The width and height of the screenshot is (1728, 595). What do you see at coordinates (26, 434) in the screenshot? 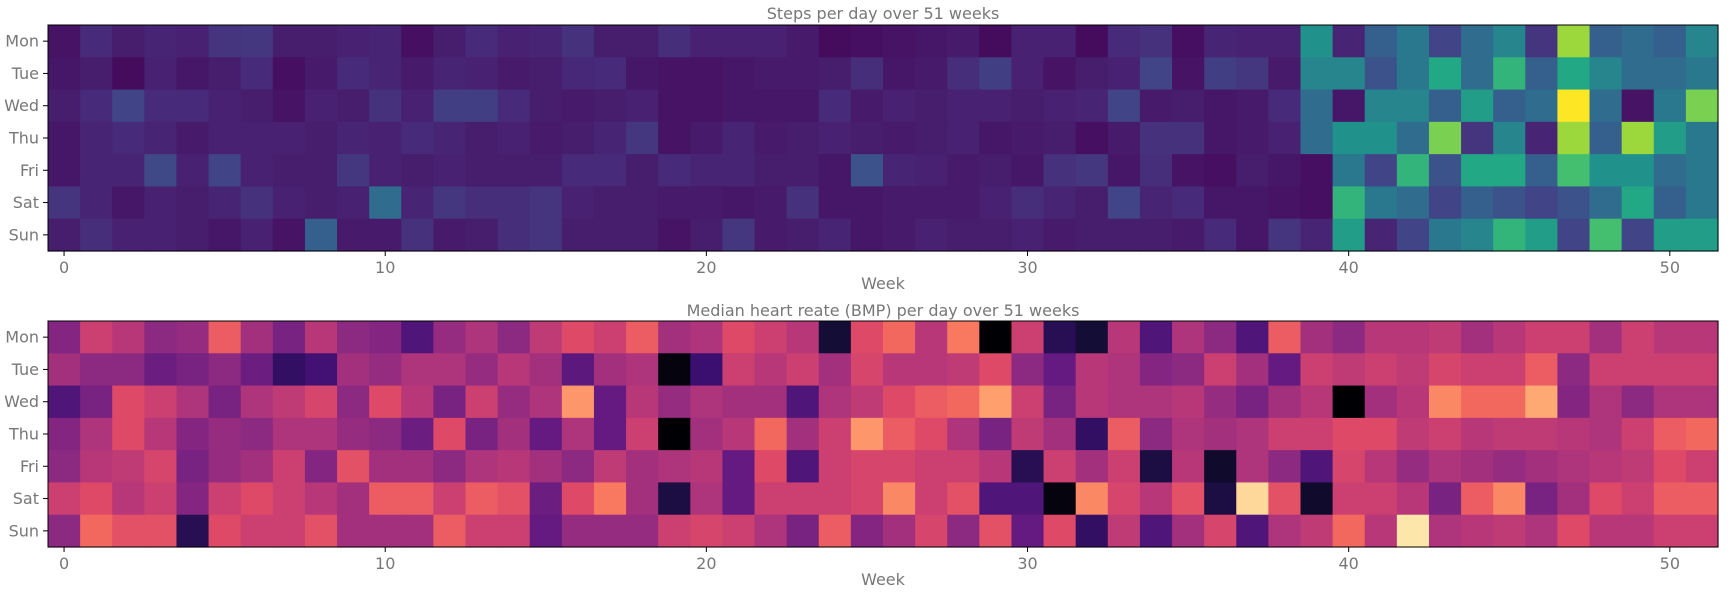
I see `heart-rate-heatmap-y-axis: Mon Tue Wed Thu Fri Sat Sun` at bounding box center [26, 434].